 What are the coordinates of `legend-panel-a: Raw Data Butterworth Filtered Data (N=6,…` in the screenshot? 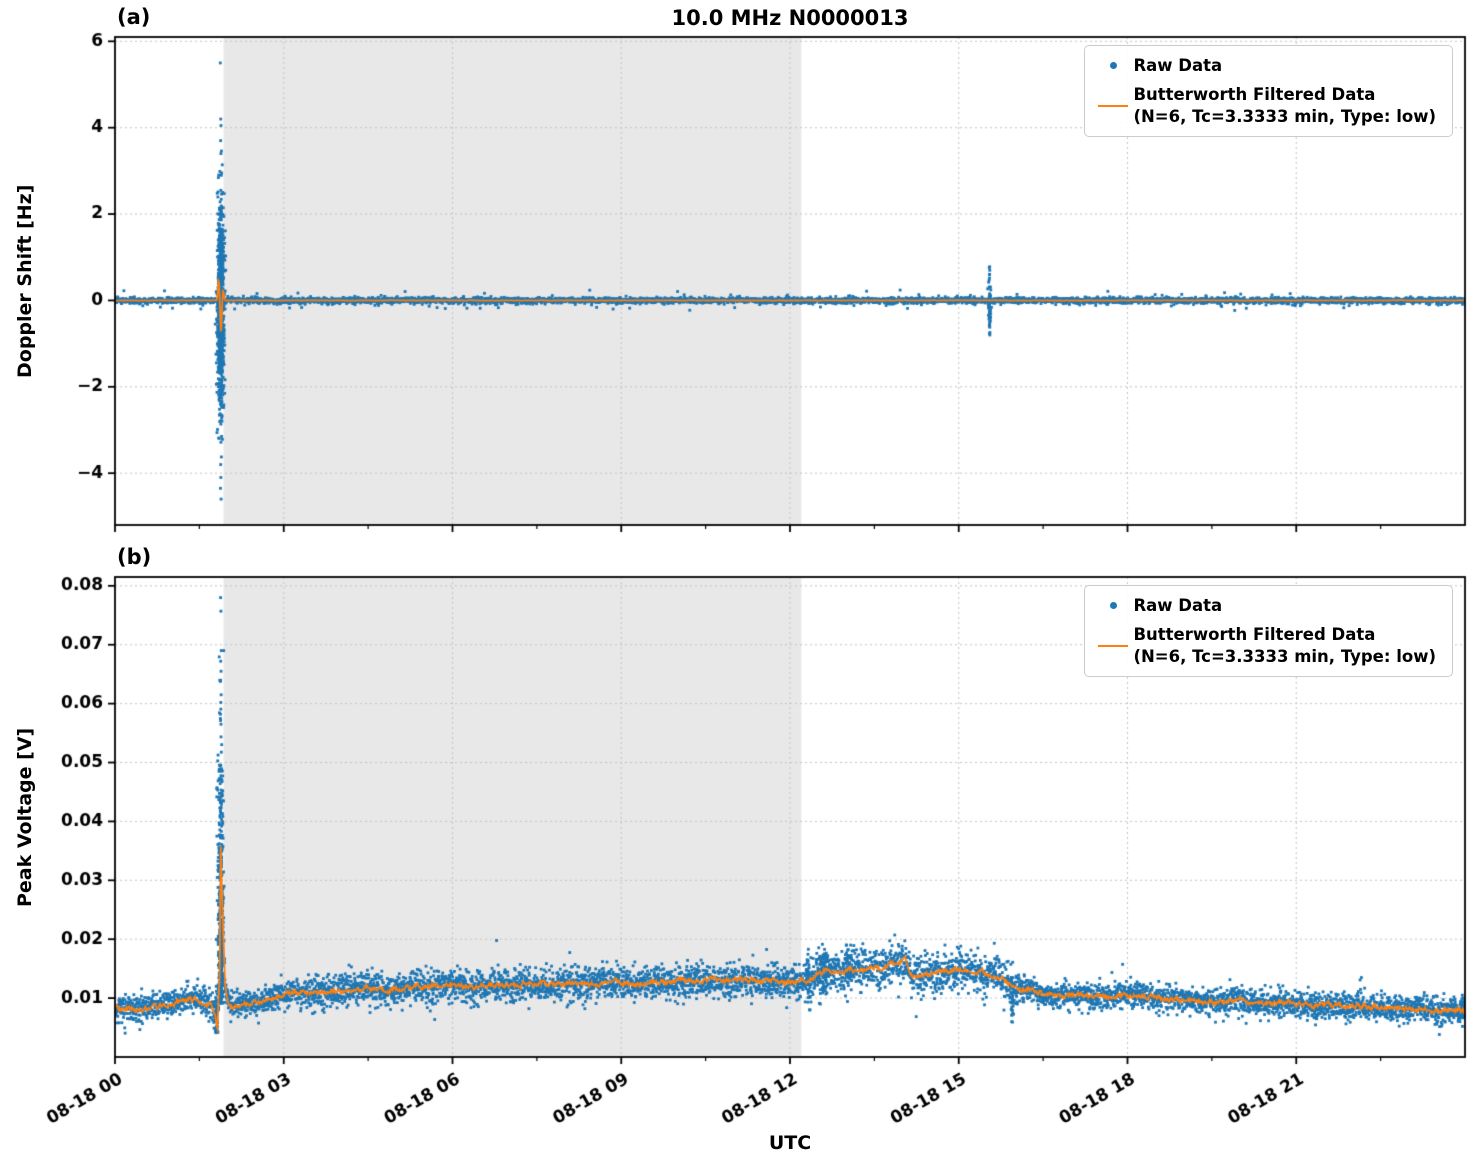 It's located at (1268, 91).